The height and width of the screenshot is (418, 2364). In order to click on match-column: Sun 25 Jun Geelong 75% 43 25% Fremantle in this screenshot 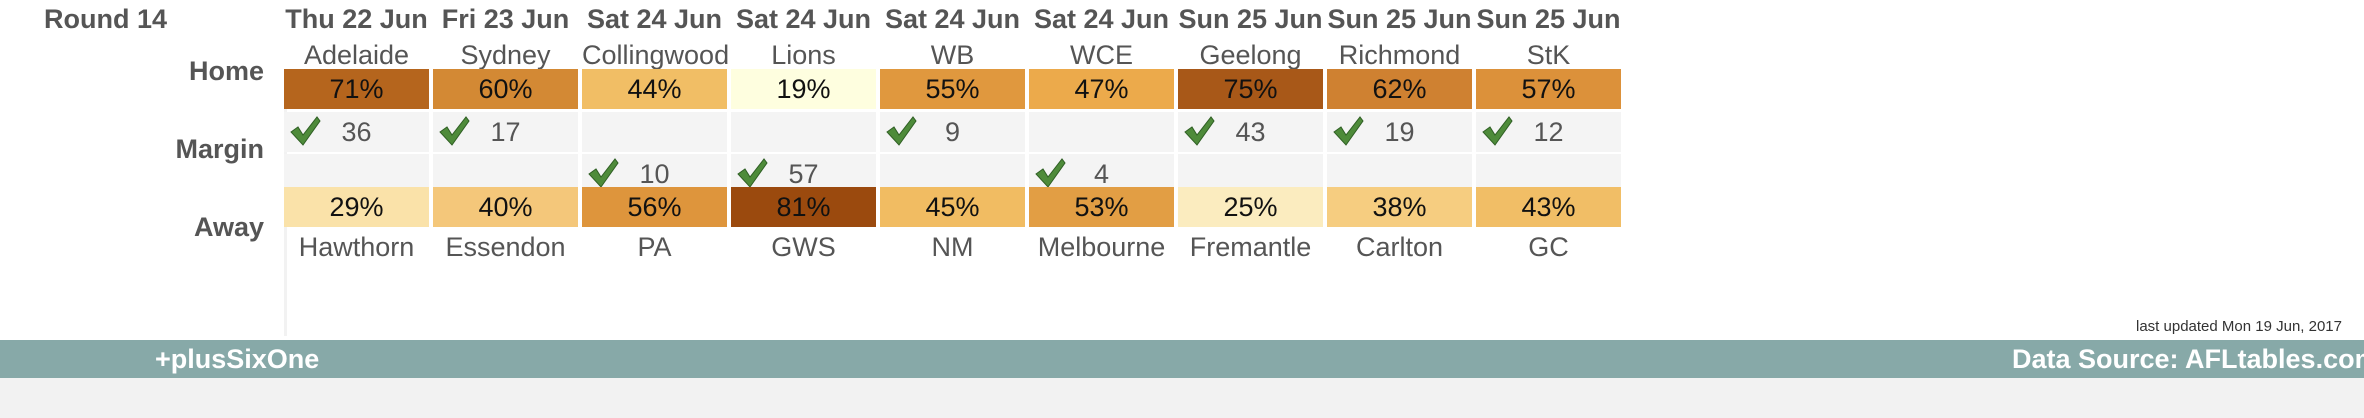, I will do `click(1250, 140)`.